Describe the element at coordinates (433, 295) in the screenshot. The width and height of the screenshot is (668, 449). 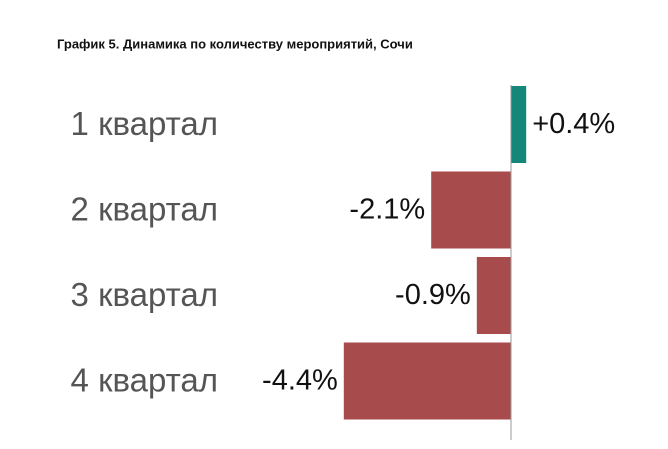
I see `value-label: -0.9%` at that location.